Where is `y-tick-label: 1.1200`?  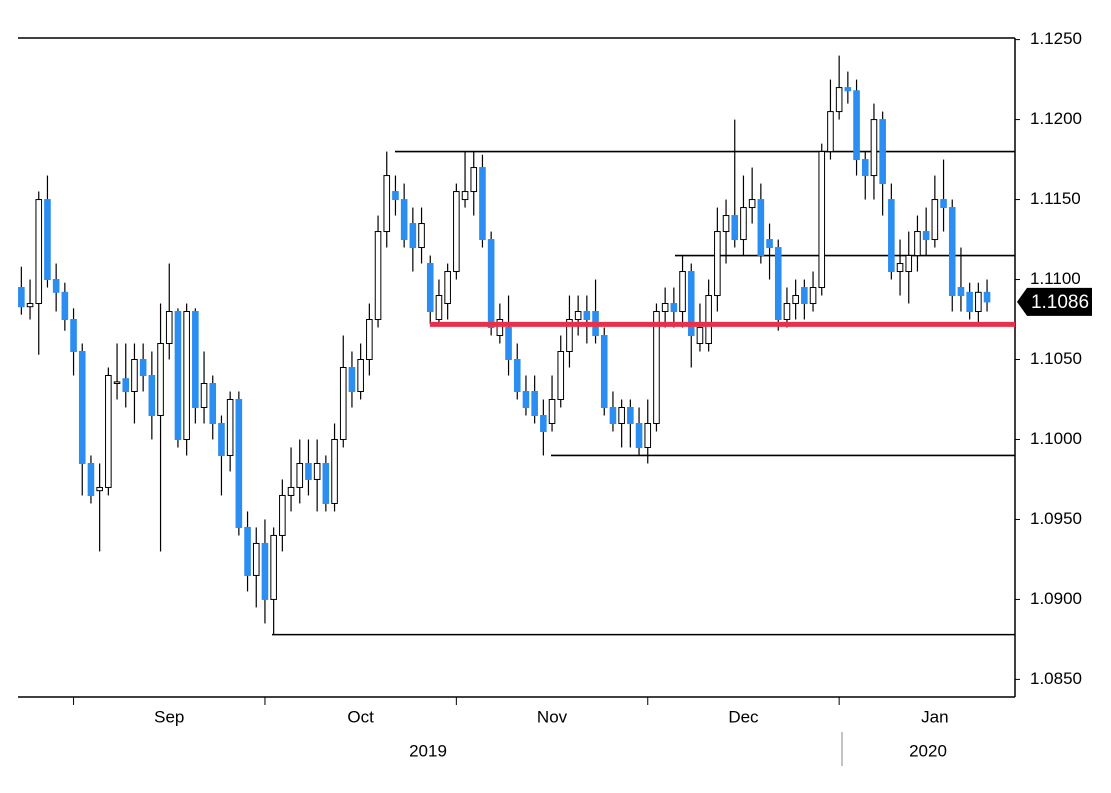
y-tick-label: 1.1200 is located at coordinates (1056, 118).